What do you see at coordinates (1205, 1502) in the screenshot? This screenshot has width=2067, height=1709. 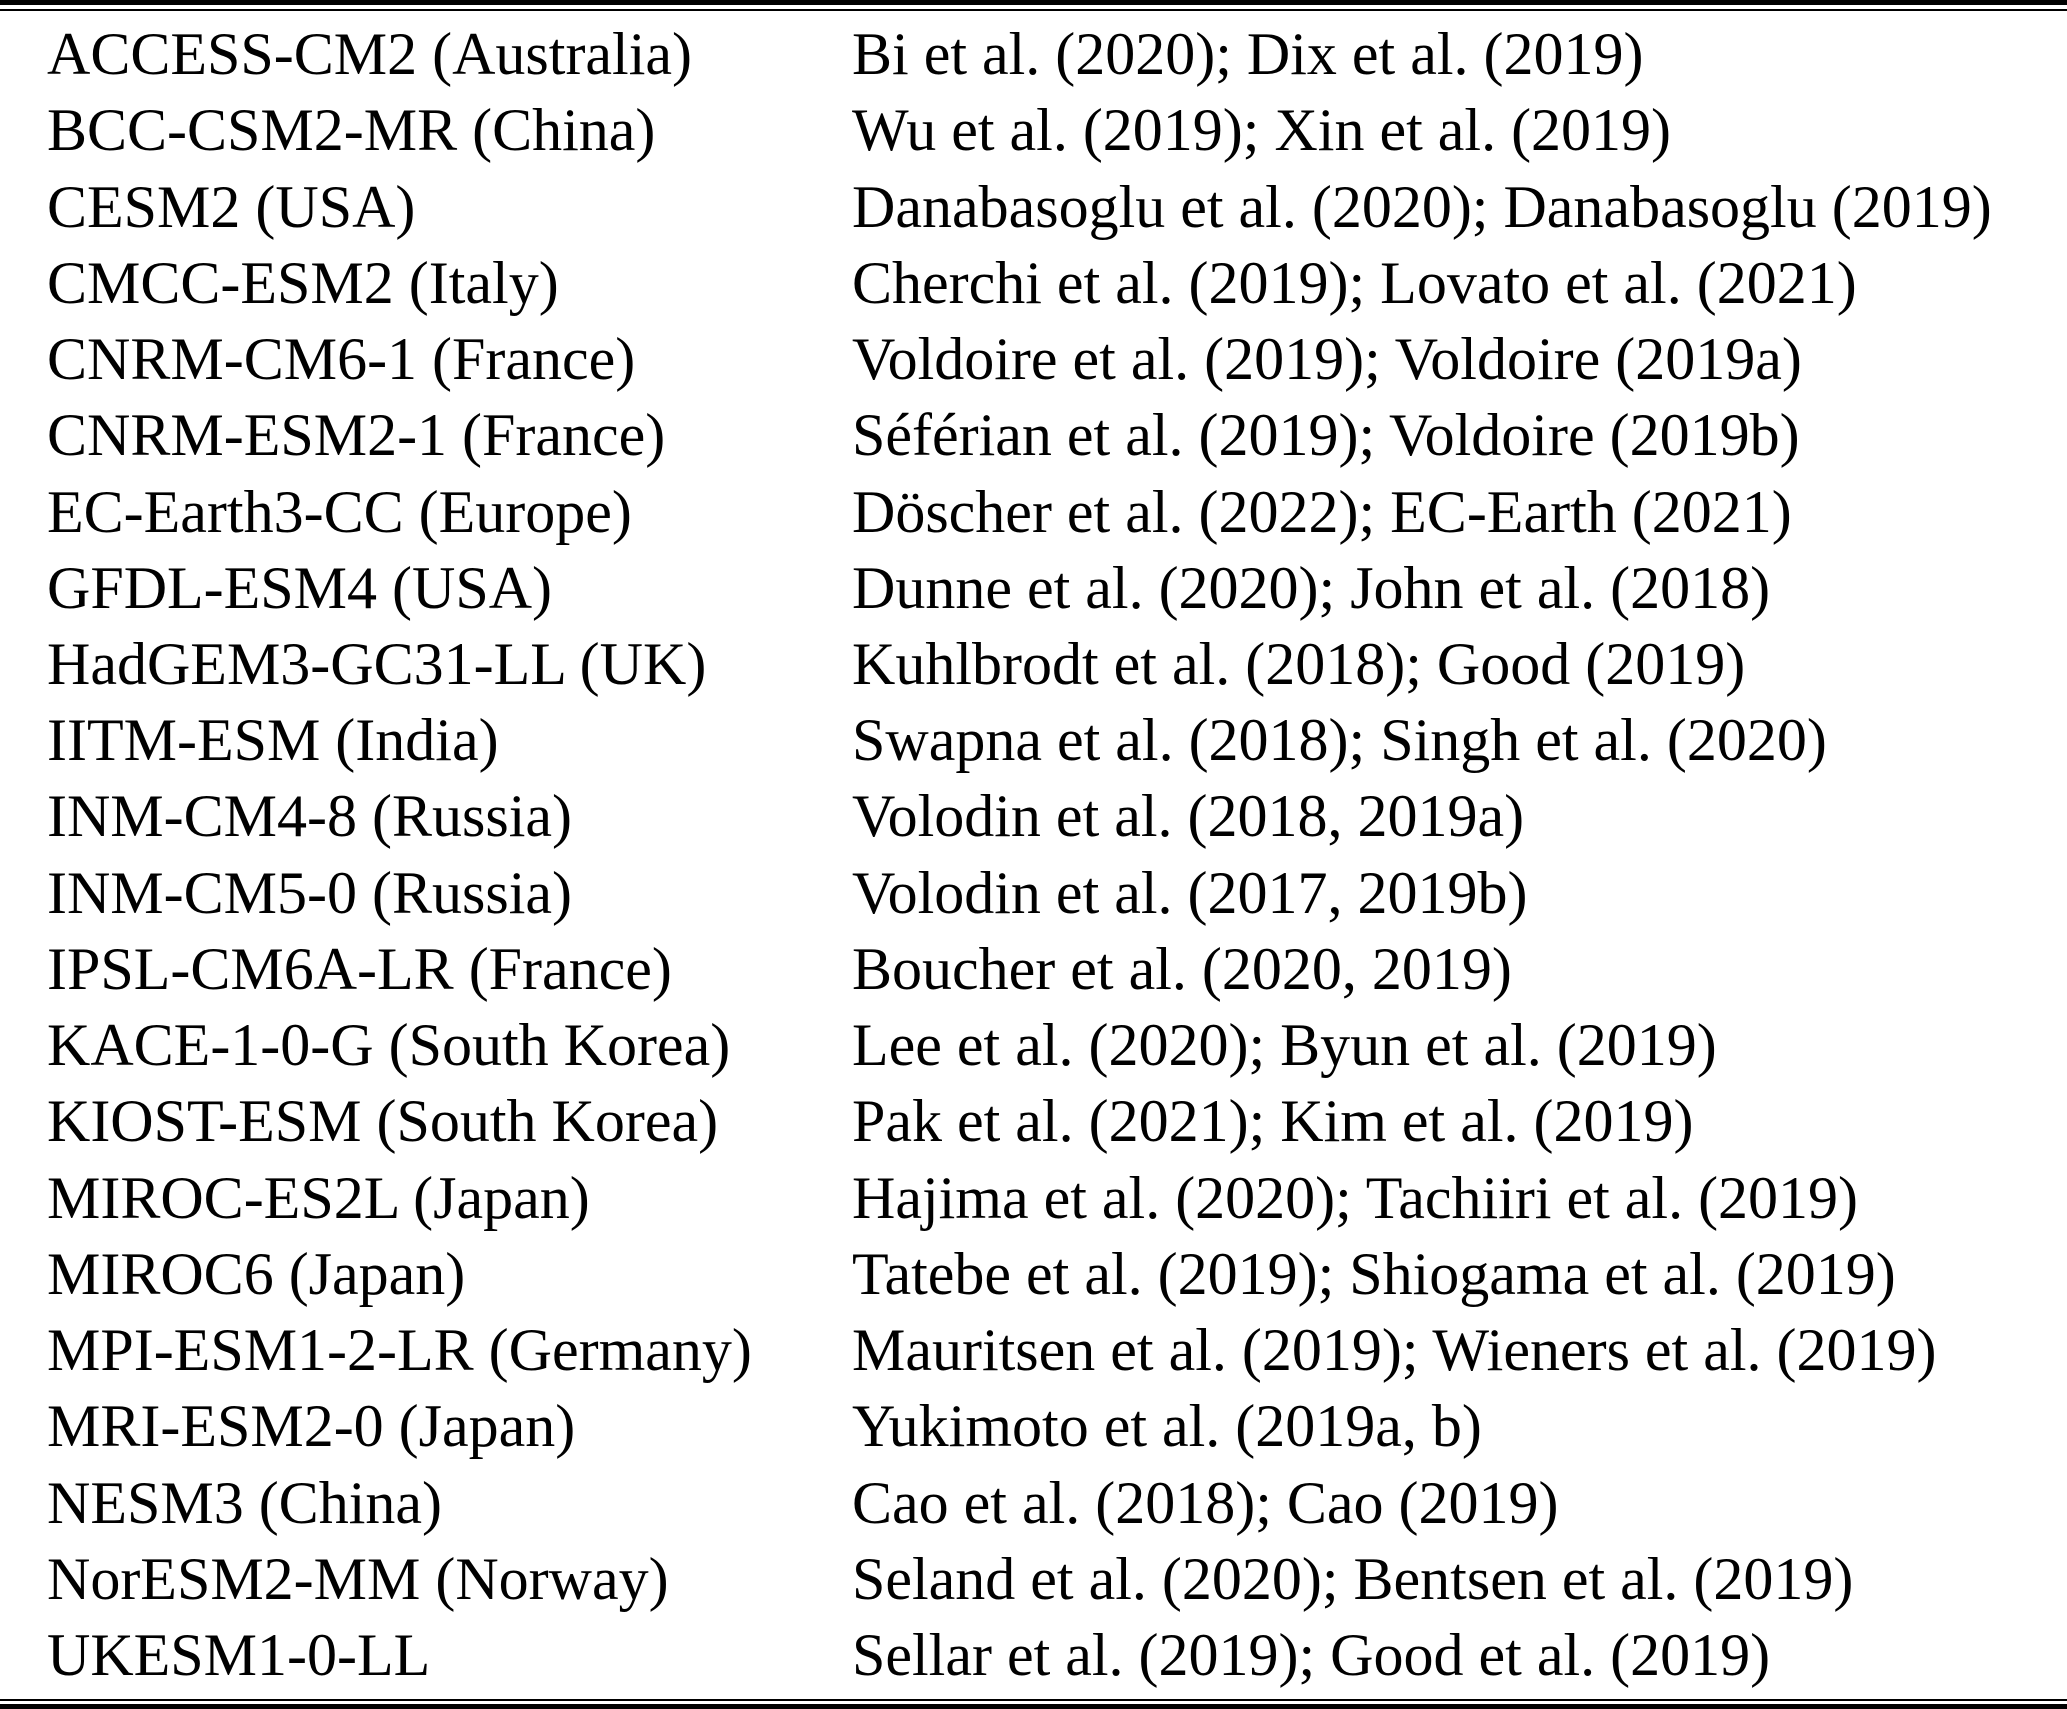 I see `references-cell: Cao et al. (2018); Cao (2019)` at bounding box center [1205, 1502].